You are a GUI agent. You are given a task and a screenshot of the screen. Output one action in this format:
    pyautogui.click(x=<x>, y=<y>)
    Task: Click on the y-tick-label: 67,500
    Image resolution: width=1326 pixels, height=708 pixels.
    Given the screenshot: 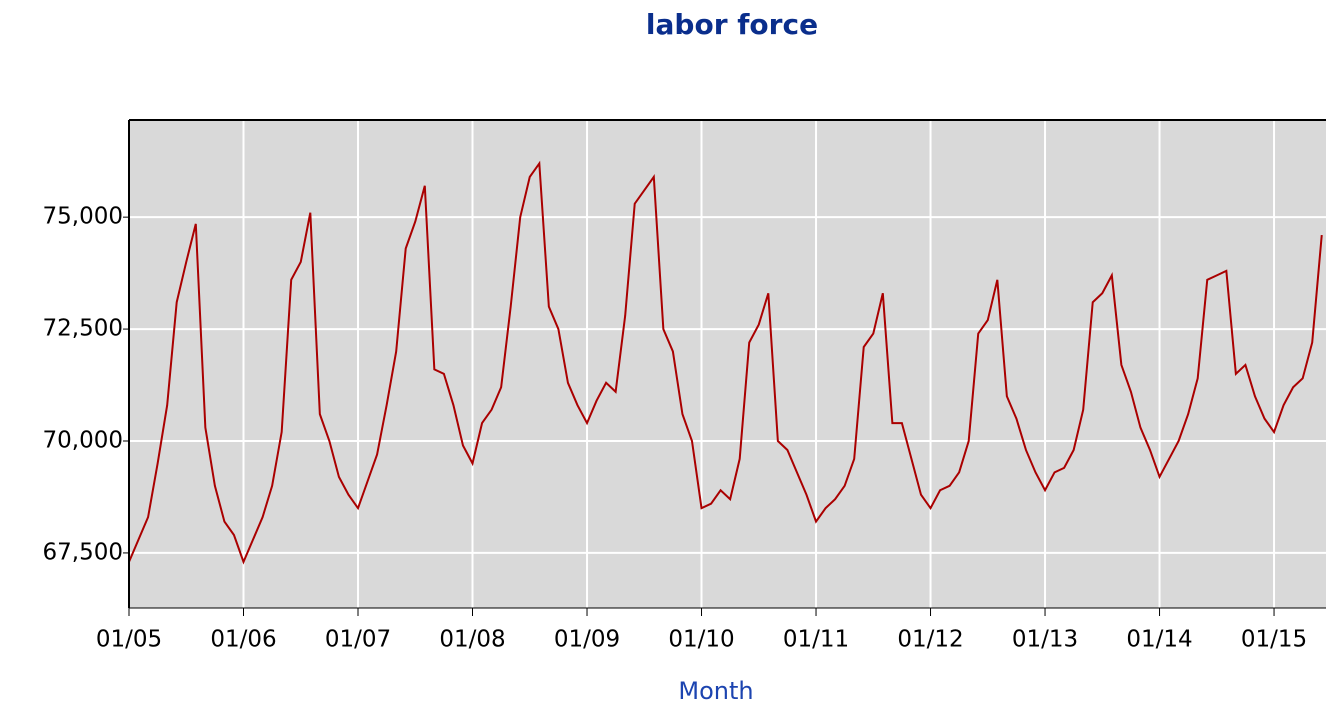 What is the action you would take?
    pyautogui.click(x=83, y=552)
    